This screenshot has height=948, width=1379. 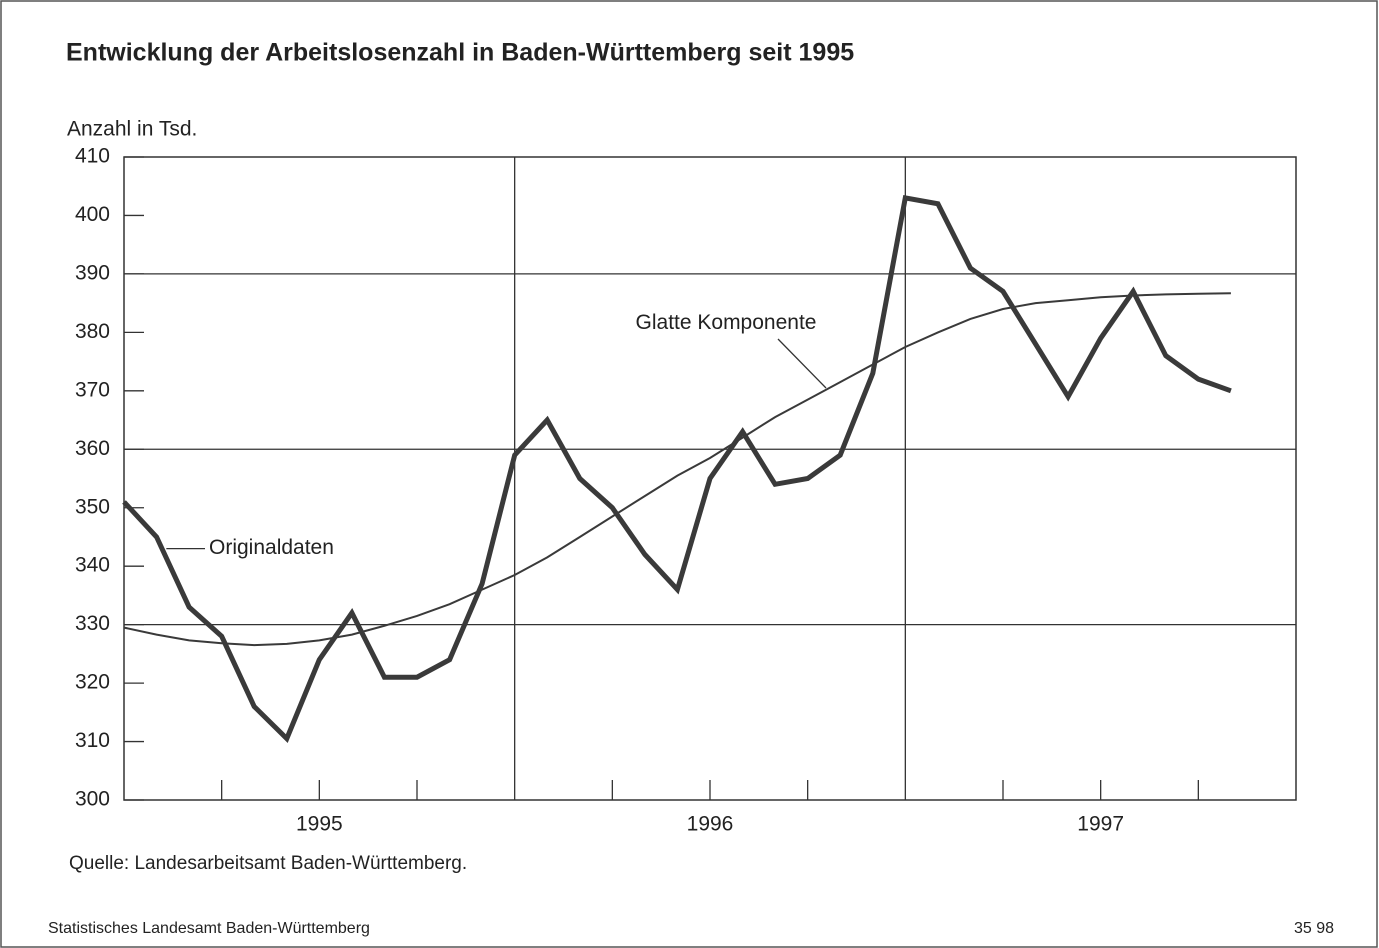 What do you see at coordinates (92, 389) in the screenshot?
I see `y-tick-label: 370` at bounding box center [92, 389].